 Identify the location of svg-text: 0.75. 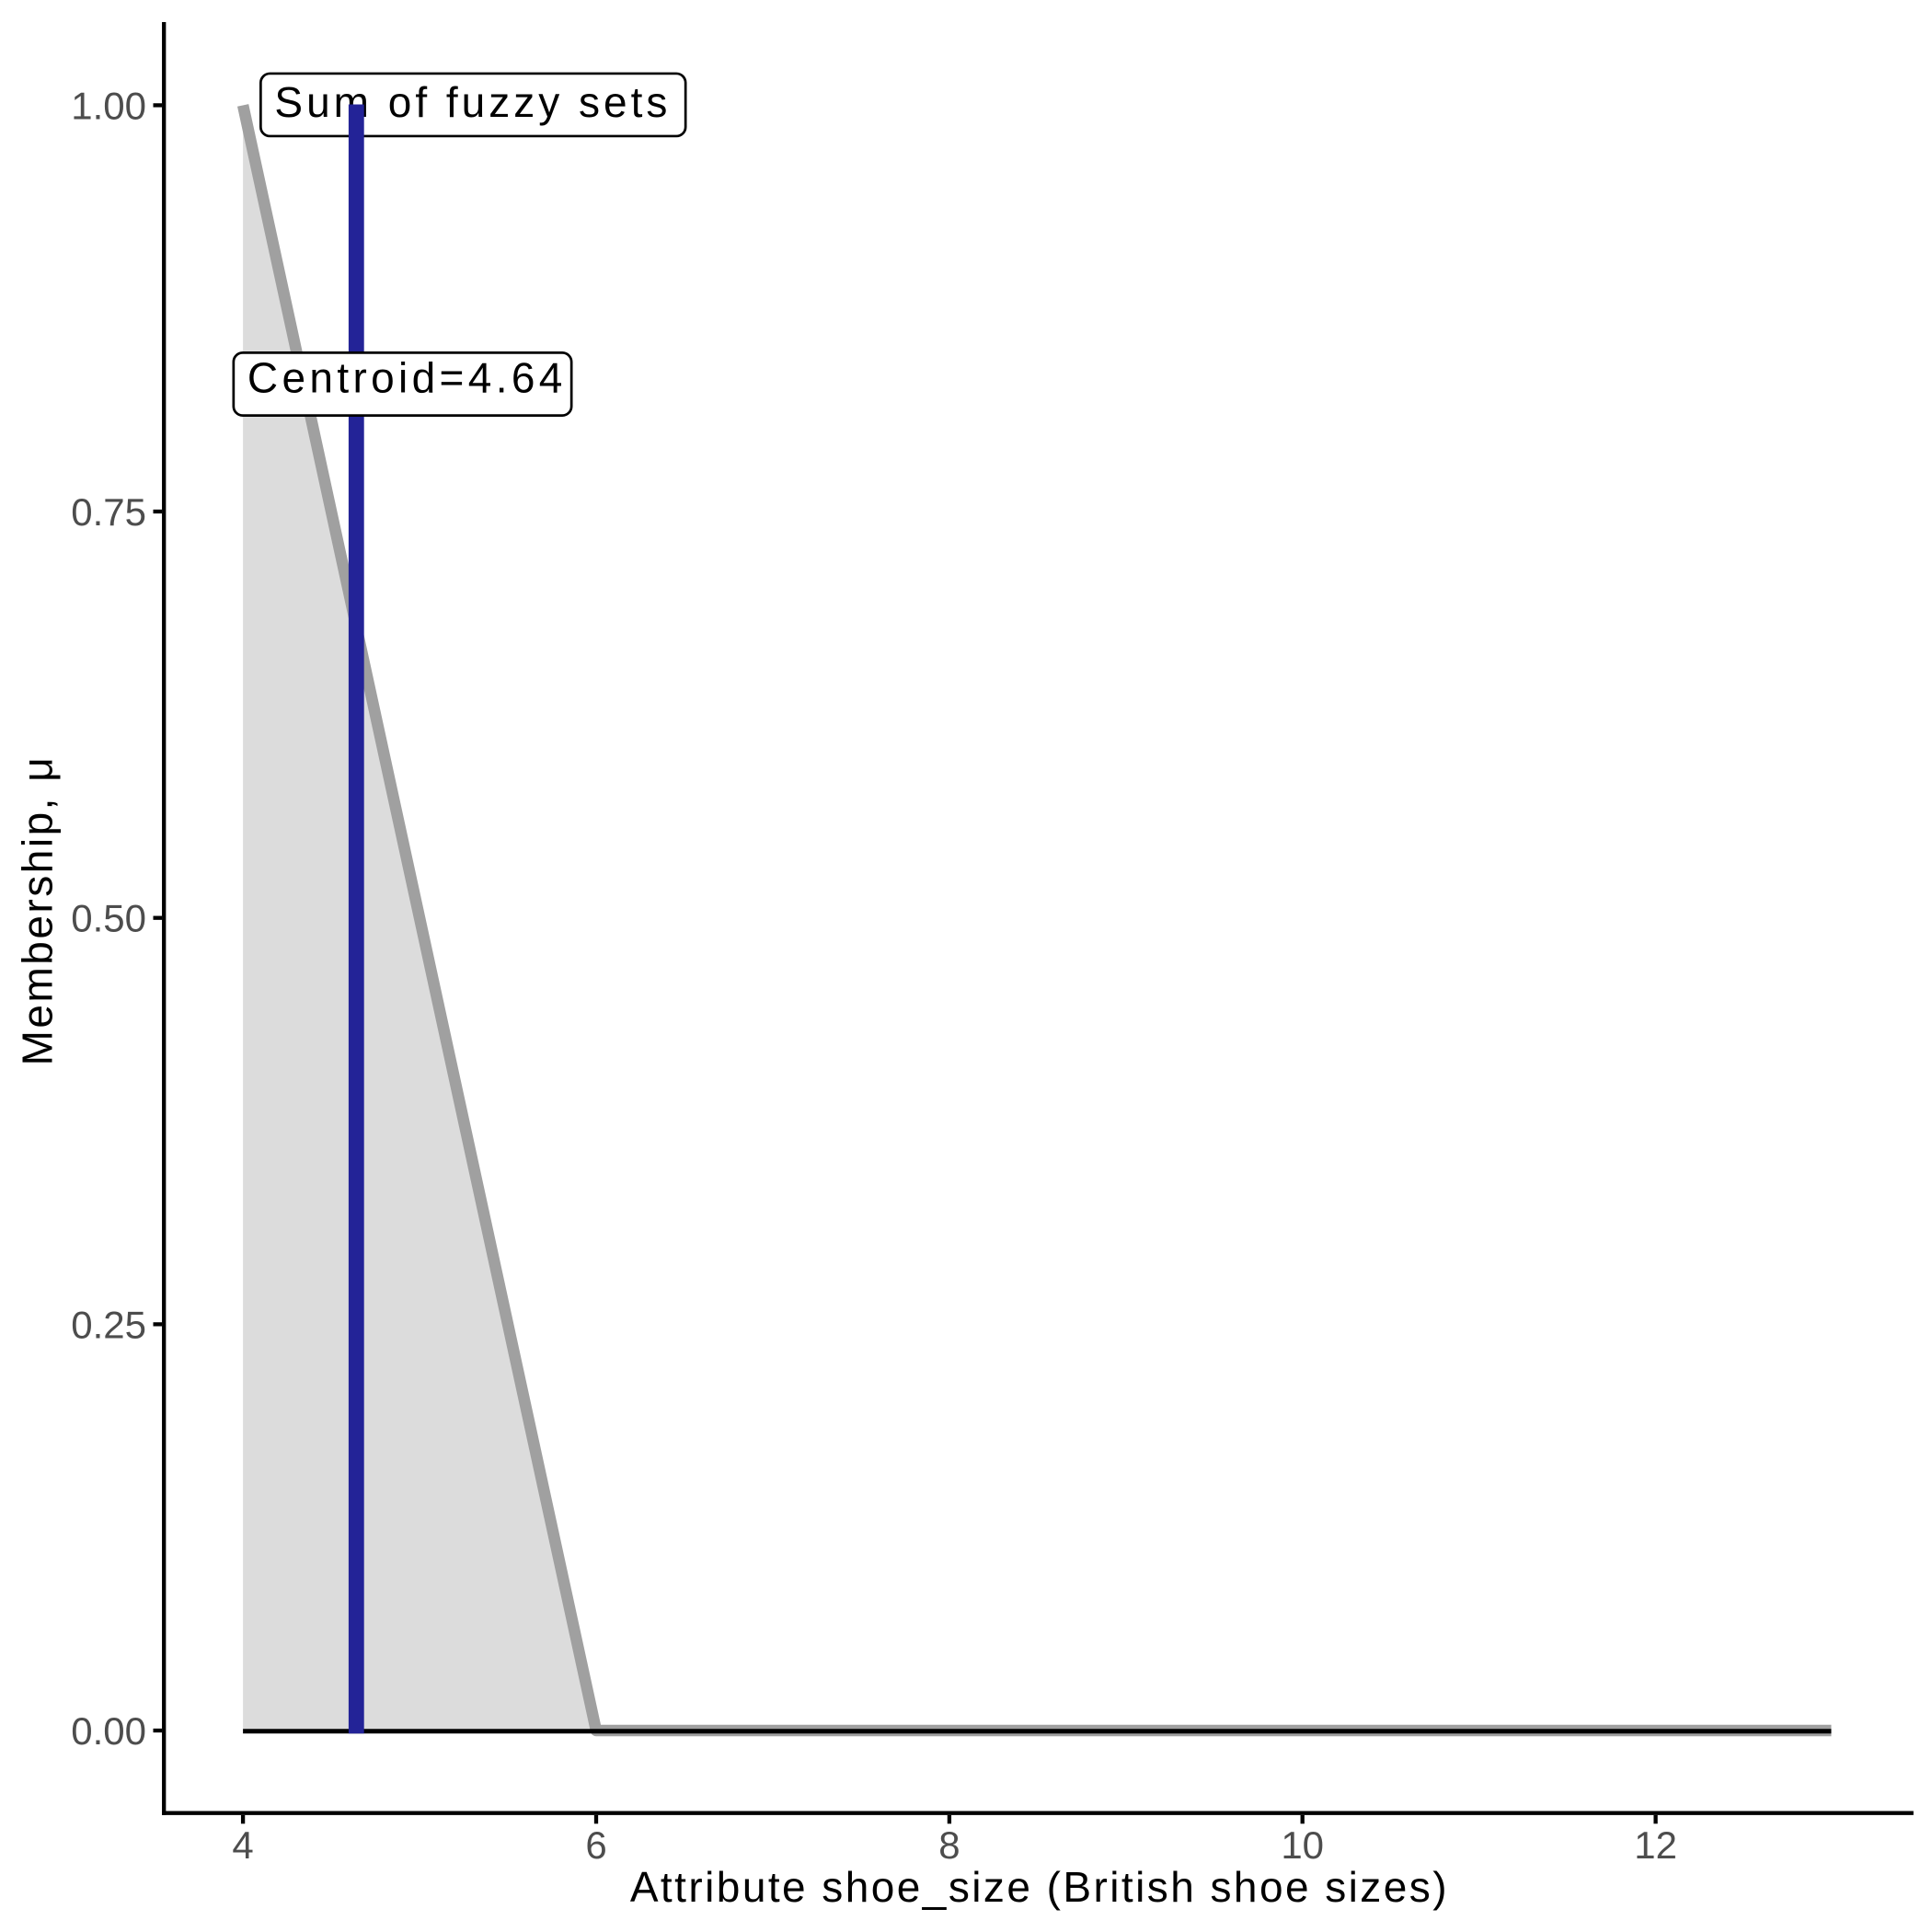
(108, 512).